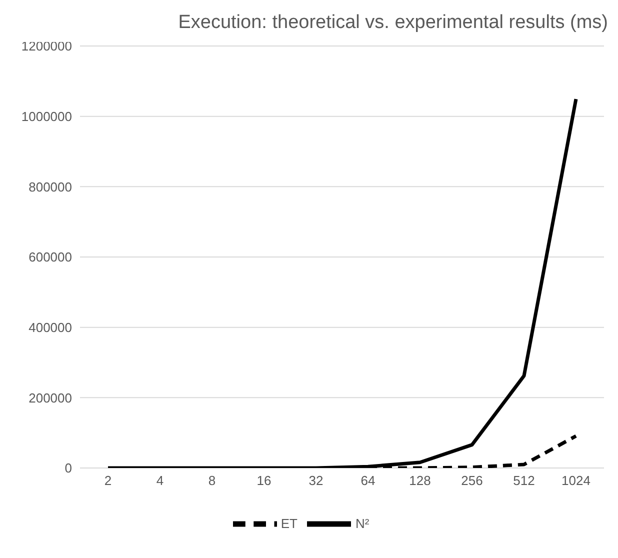 The image size is (618, 558). What do you see at coordinates (576, 480) in the screenshot?
I see `x-tick-label: 1024` at bounding box center [576, 480].